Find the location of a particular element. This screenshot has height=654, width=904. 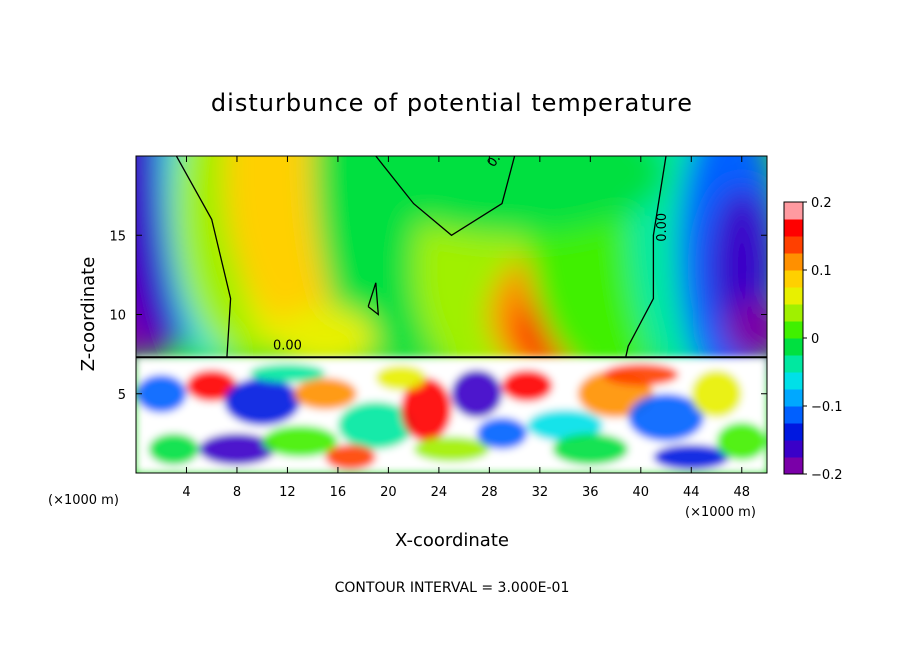

x-axis-label: X-coordinate is located at coordinates (452, 540).